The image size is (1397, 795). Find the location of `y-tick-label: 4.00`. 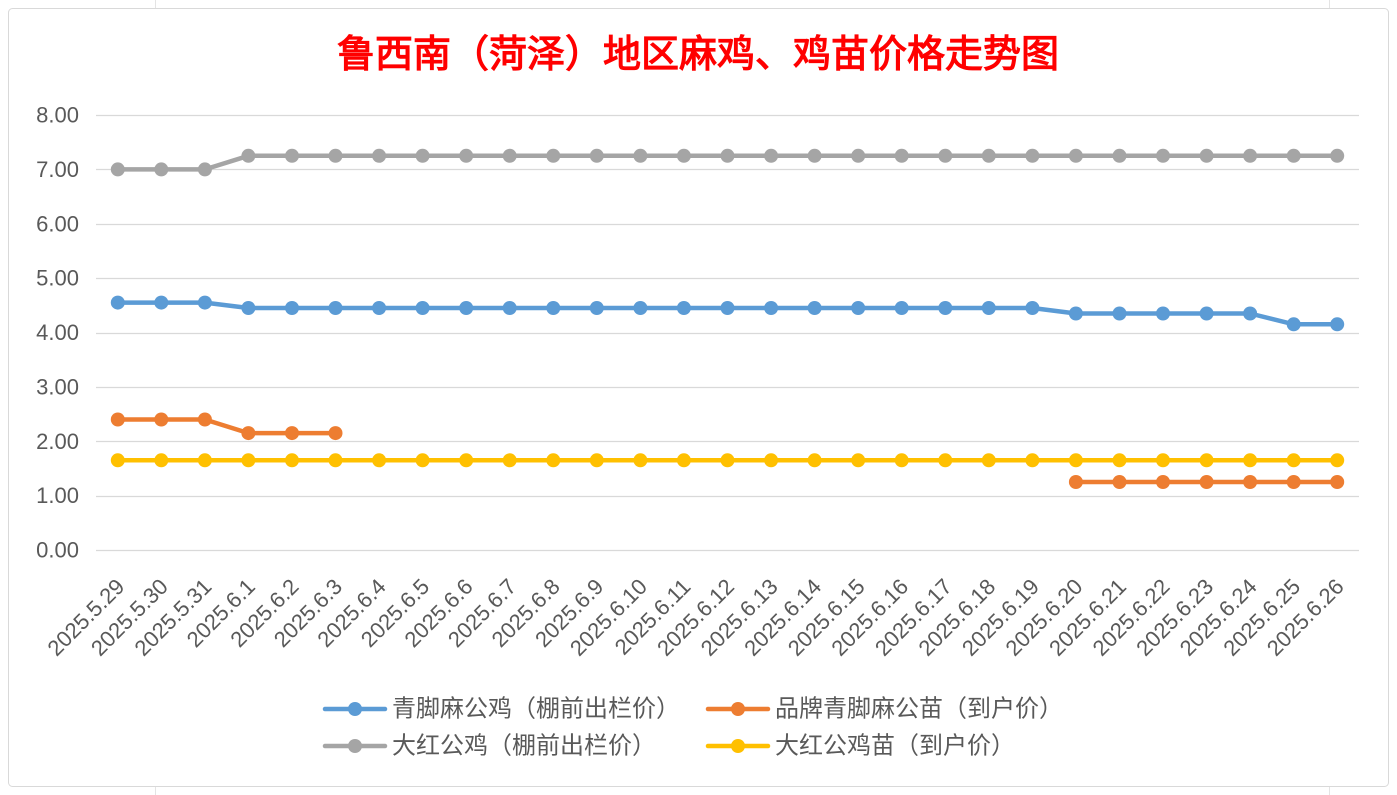

y-tick-label: 4.00 is located at coordinates (57, 332).